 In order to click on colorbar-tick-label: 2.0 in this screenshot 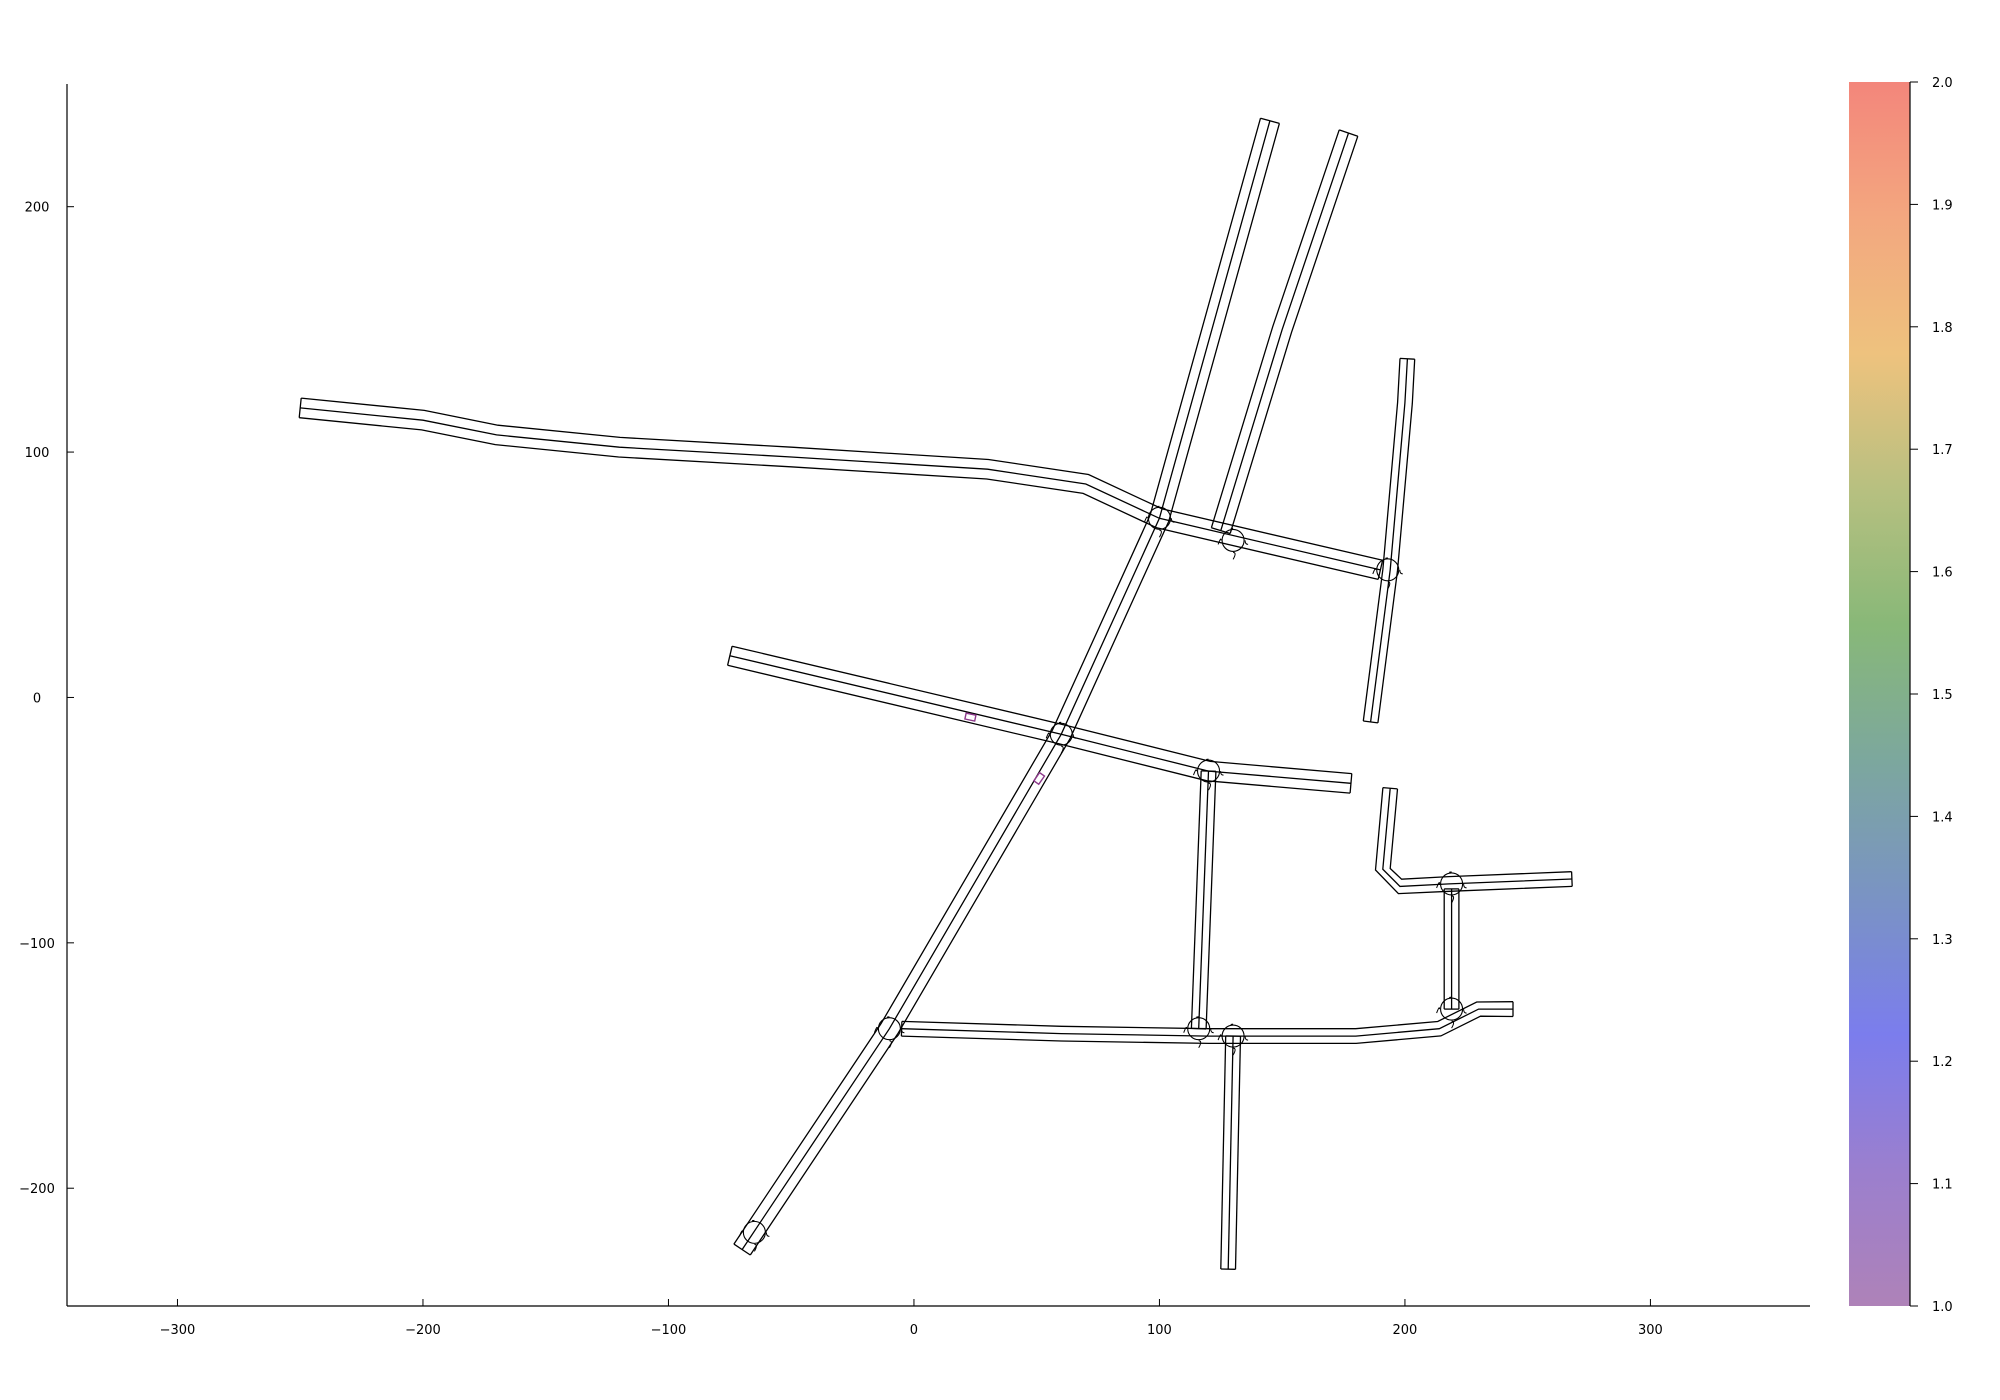, I will do `click(1942, 83)`.